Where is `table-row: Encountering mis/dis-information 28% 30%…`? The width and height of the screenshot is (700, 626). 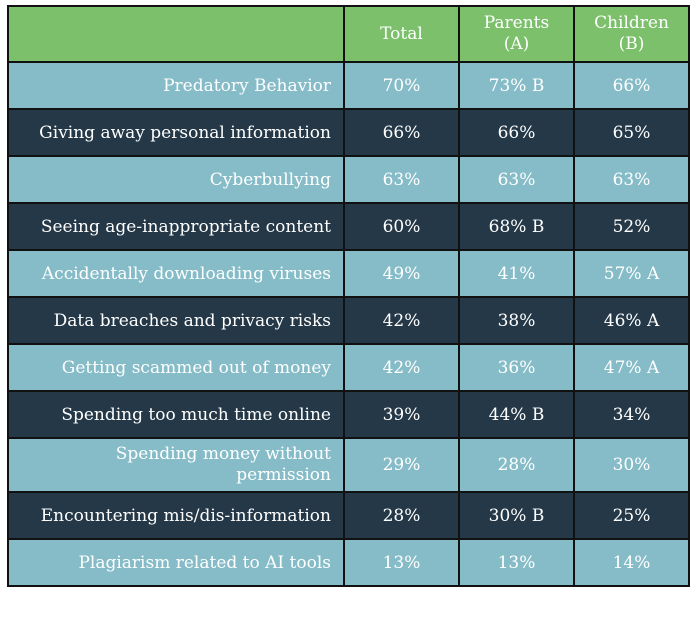
table-row: Encountering mis/dis-information 28% 30%… is located at coordinates (348, 515).